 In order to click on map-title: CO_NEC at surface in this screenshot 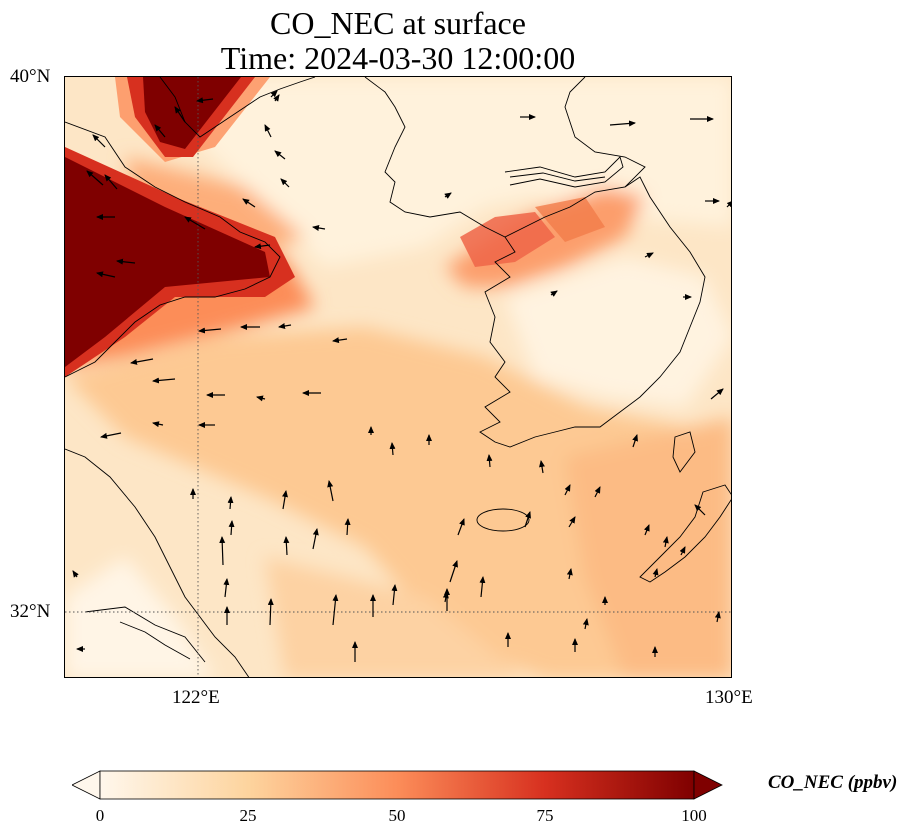, I will do `click(398, 23)`.